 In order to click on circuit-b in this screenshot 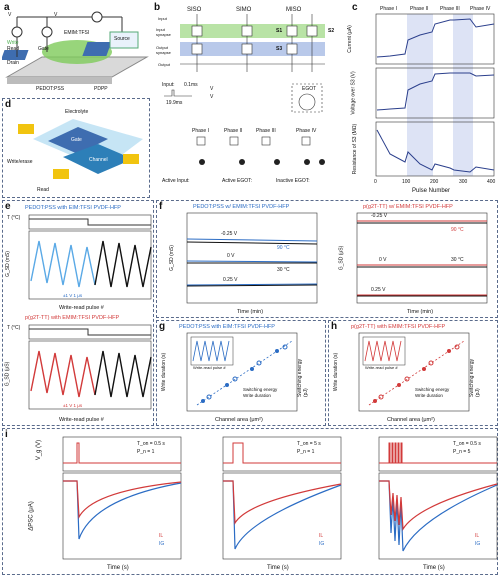, I will do `click(244, 89)`.